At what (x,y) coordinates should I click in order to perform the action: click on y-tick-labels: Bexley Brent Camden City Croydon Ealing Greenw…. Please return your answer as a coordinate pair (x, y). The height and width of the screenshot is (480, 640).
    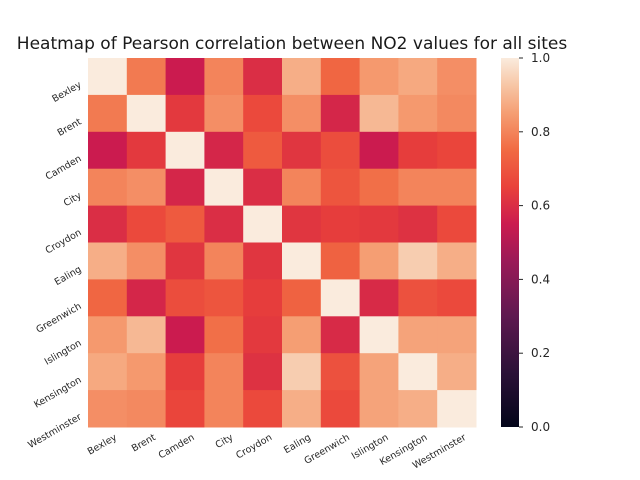
    Looking at the image, I should click on (55, 265).